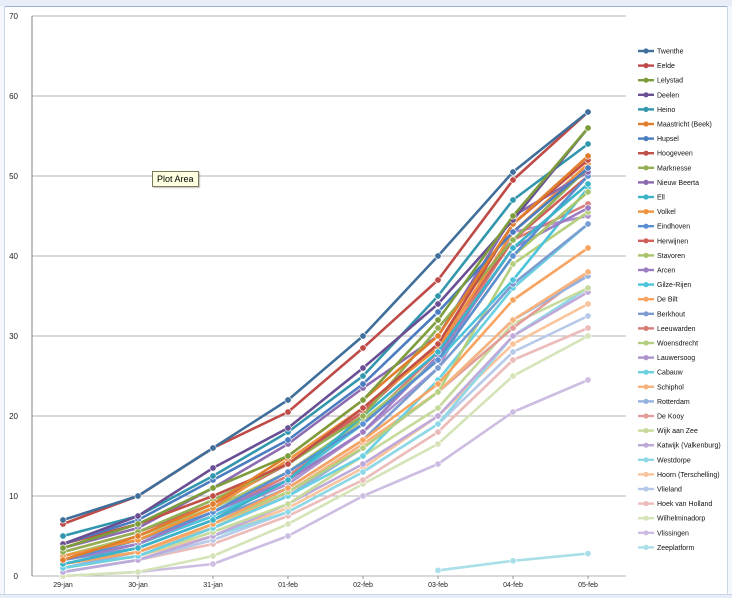  I want to click on legend-label: Lauwersoog, so click(676, 358).